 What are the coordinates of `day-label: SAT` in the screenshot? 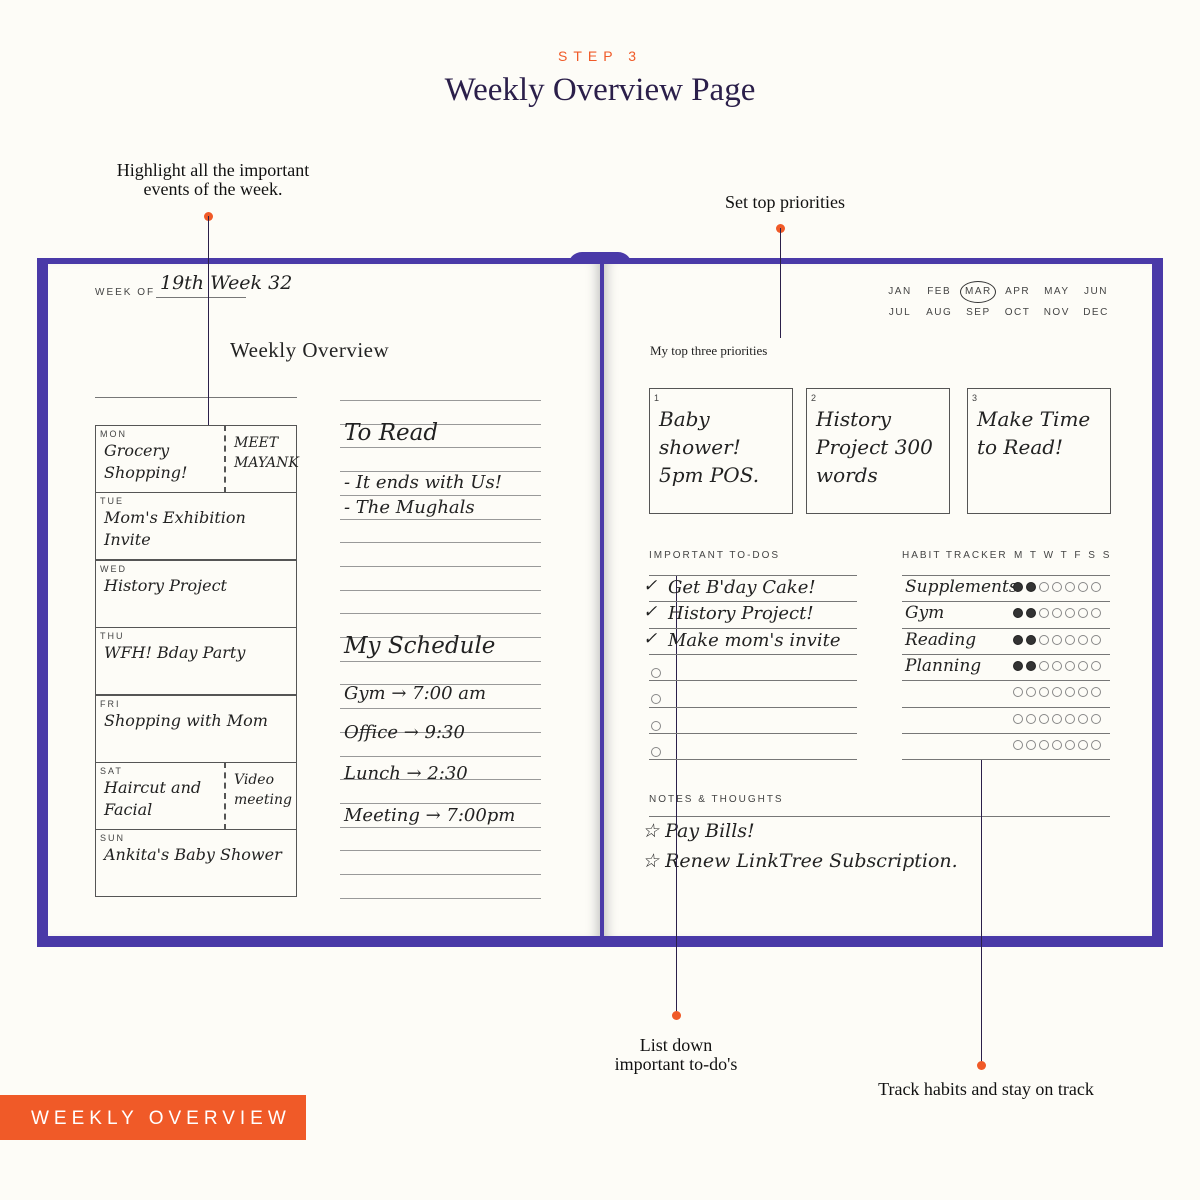 It's located at (111, 771).